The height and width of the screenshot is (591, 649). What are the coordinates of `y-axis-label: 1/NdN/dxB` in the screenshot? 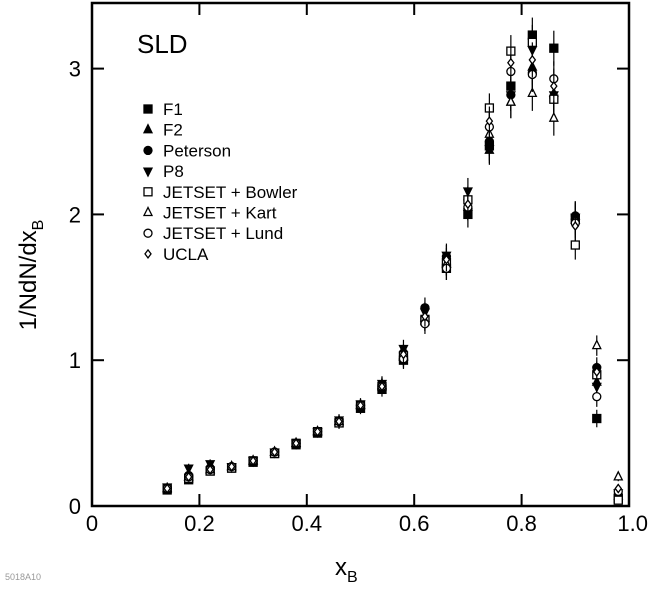 It's located at (31, 275).